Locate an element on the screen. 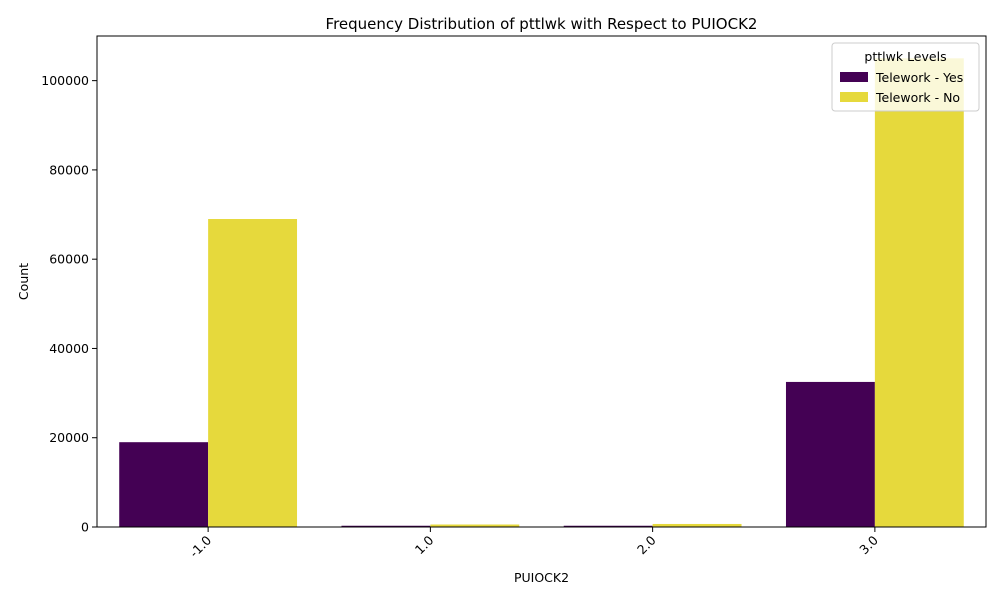 This screenshot has width=1000, height=600. x-axis-label: PUIOCK2 is located at coordinates (541, 577).